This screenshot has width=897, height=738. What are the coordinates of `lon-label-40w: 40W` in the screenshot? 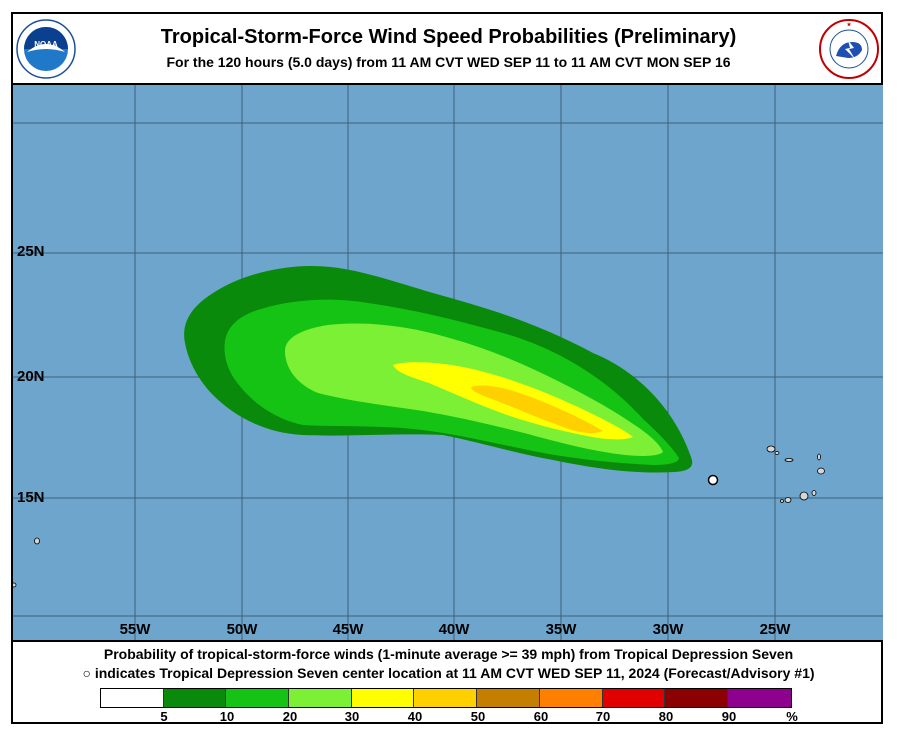 It's located at (454, 629).